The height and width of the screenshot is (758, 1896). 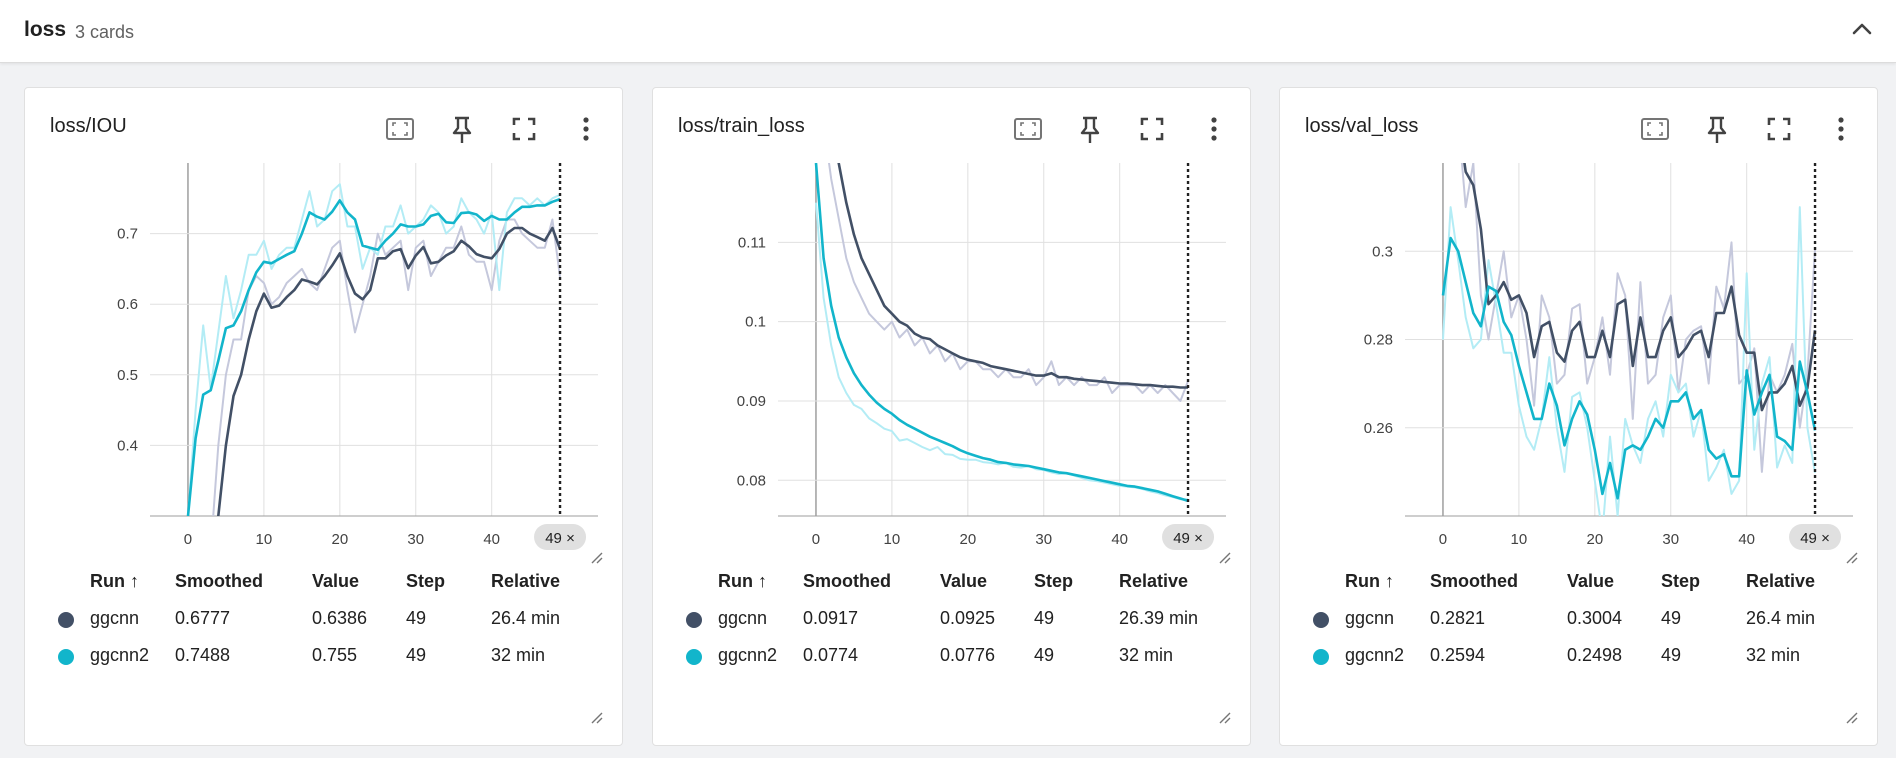 What do you see at coordinates (1159, 618) in the screenshot?
I see `cell-relative: 26.39 min` at bounding box center [1159, 618].